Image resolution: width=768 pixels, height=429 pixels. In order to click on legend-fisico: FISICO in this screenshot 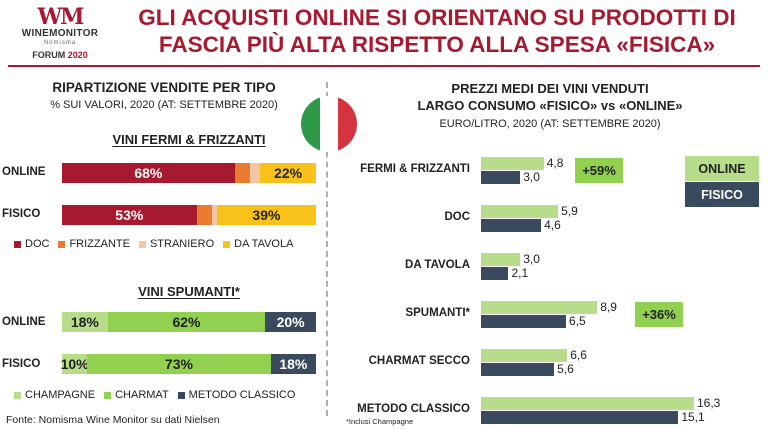, I will do `click(722, 194)`.